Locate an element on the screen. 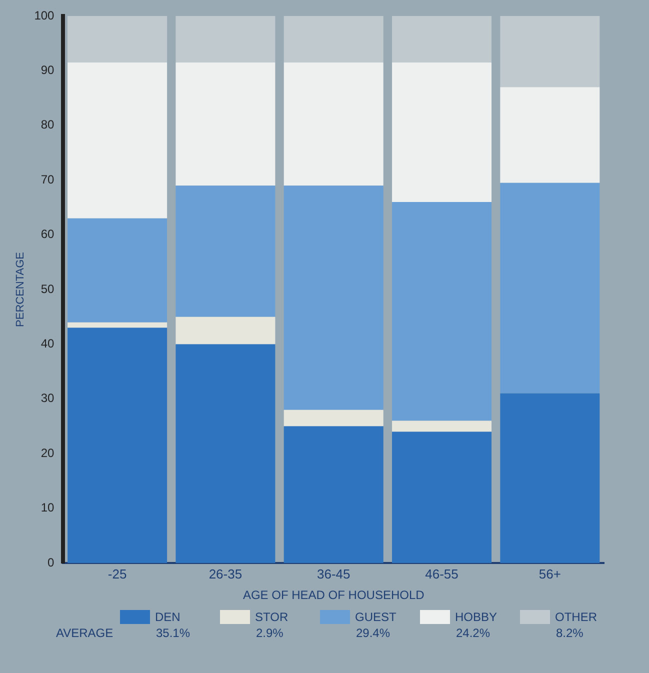 The image size is (649, 673). y-tick-label: 0 is located at coordinates (51, 562).